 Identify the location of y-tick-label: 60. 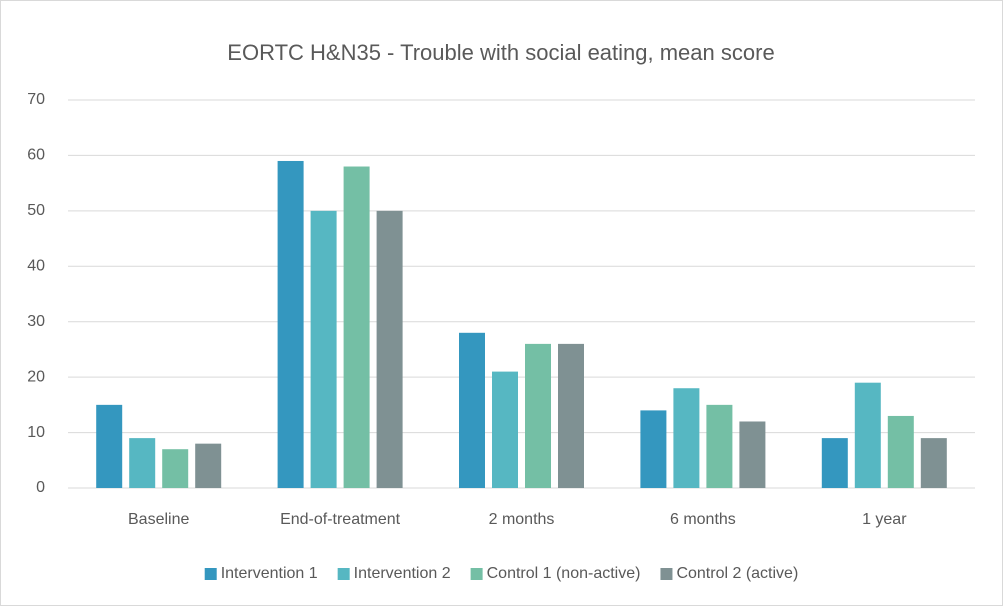
(36, 155).